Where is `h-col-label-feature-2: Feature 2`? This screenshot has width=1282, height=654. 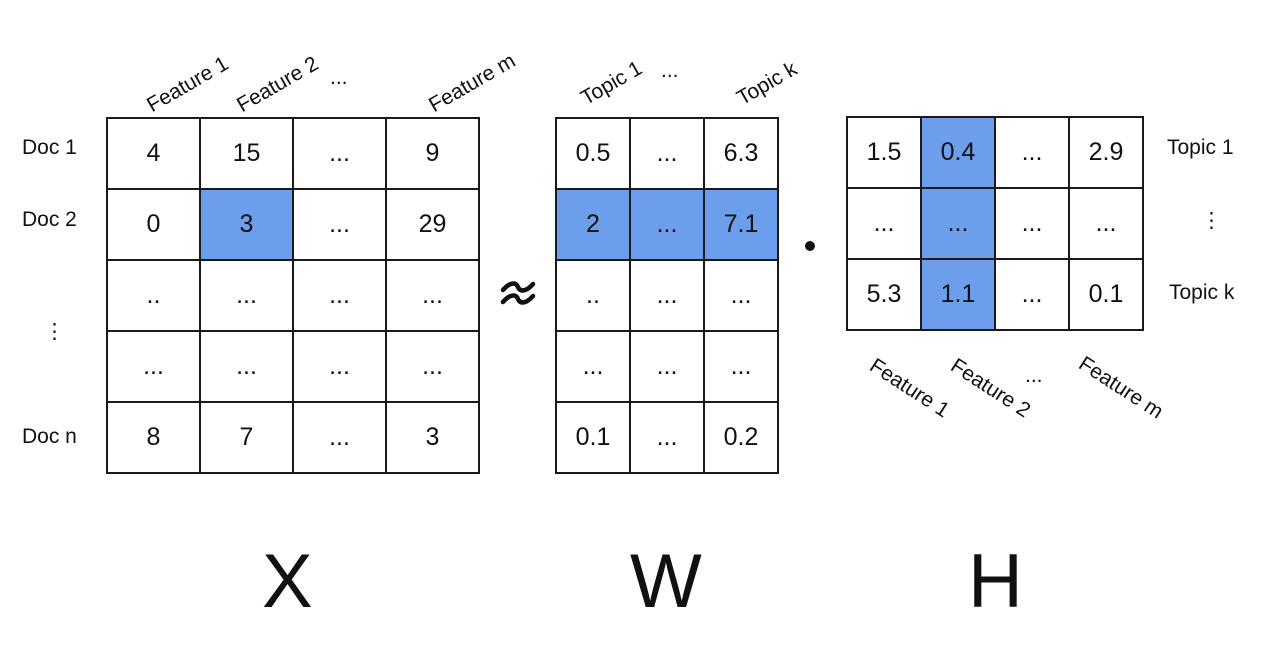 h-col-label-feature-2: Feature 2 is located at coordinates (990, 388).